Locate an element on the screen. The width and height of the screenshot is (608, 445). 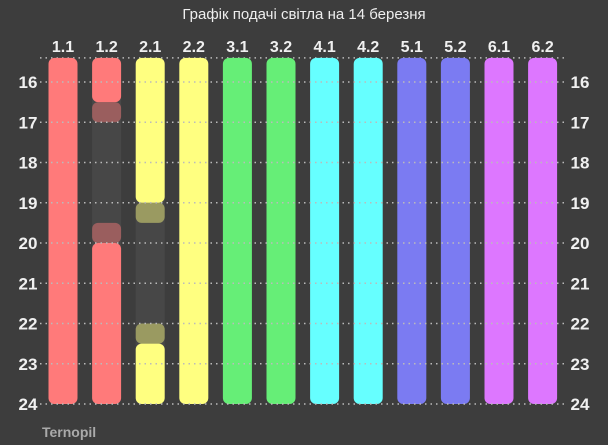
y-tick-left-23: 23 is located at coordinates (28, 364).